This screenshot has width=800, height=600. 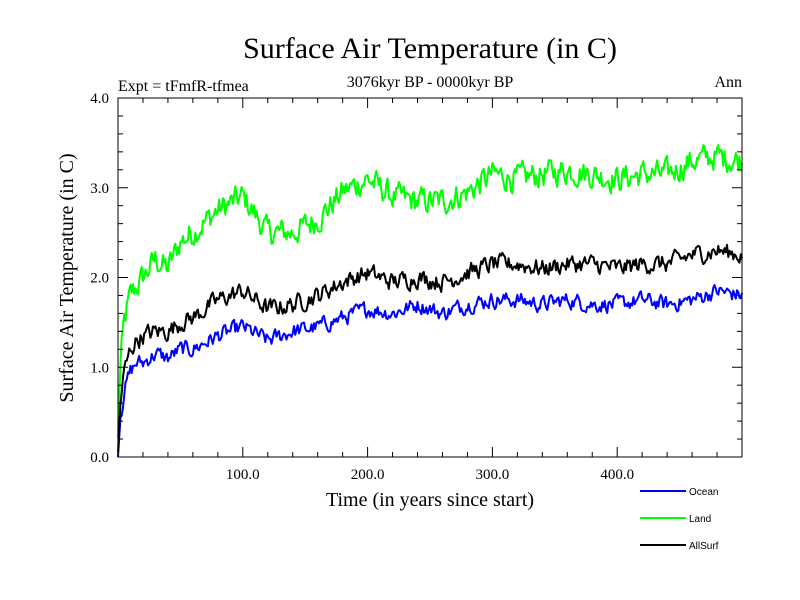 I want to click on period-label: Ann, so click(x=728, y=82).